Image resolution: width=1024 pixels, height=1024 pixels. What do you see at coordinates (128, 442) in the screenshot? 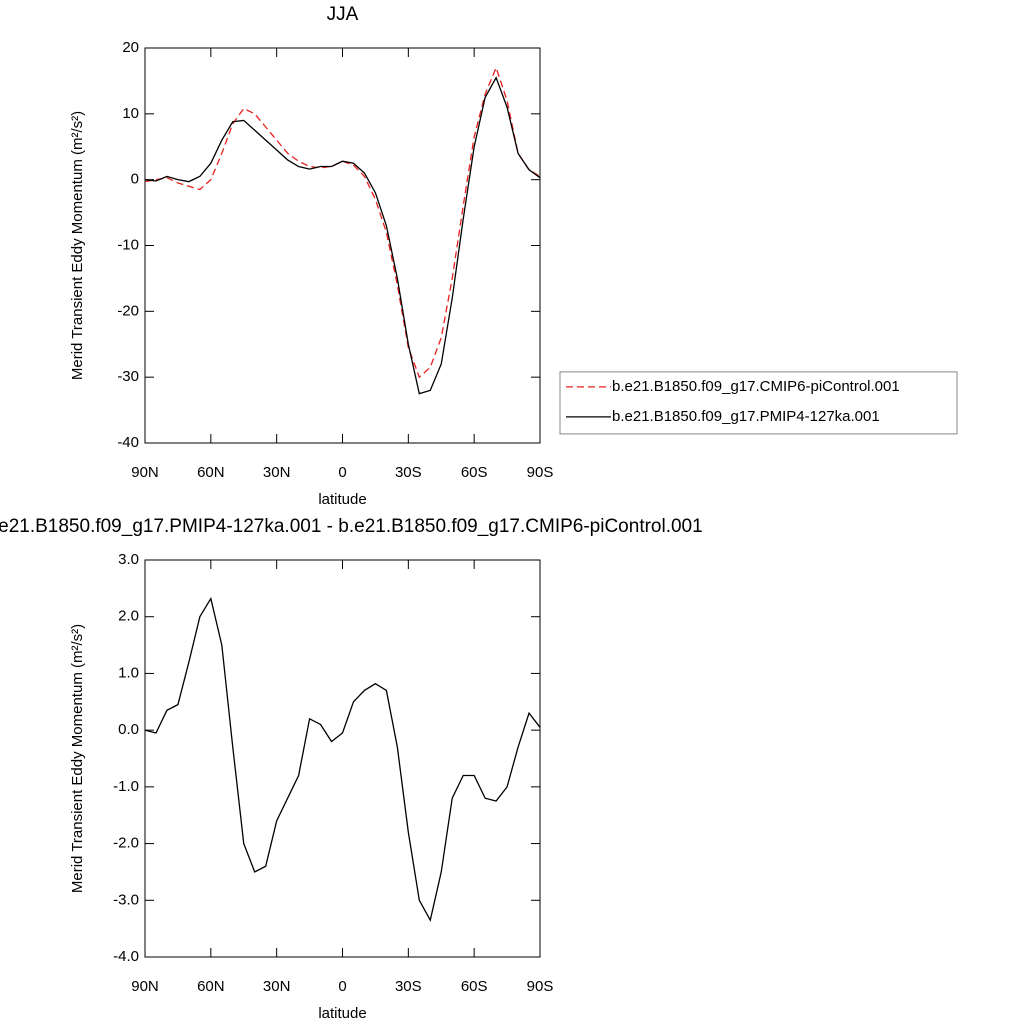
I see `y-tick-label: -40` at bounding box center [128, 442].